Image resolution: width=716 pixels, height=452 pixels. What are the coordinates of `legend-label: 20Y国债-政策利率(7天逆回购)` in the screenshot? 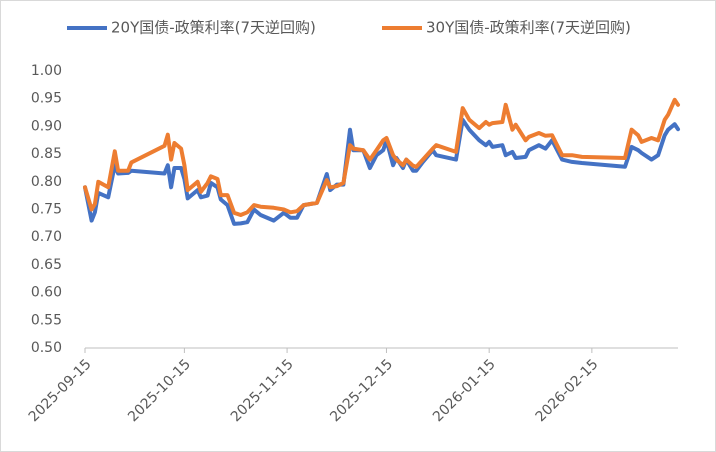 It's located at (213, 28).